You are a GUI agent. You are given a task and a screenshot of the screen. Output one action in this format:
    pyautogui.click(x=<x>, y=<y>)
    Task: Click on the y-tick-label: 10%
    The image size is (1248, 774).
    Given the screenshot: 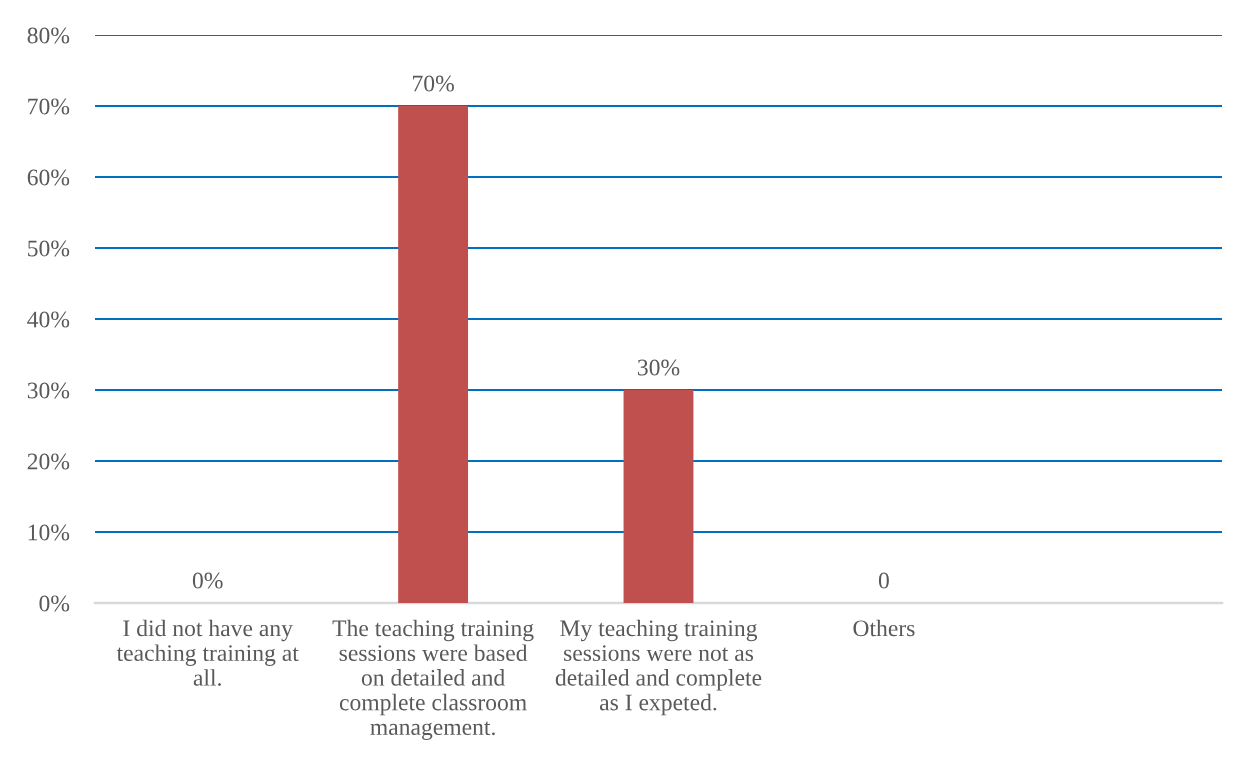 What is the action you would take?
    pyautogui.click(x=49, y=532)
    